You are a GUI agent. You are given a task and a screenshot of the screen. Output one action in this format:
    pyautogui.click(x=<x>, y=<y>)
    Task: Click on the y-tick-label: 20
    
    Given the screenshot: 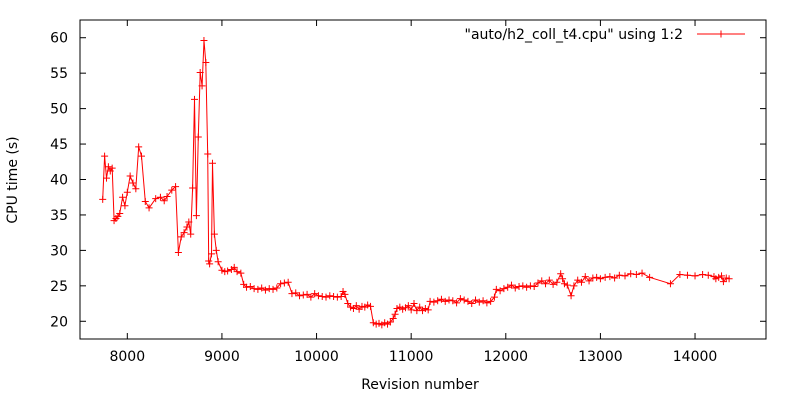 What is the action you would take?
    pyautogui.click(x=59, y=322)
    